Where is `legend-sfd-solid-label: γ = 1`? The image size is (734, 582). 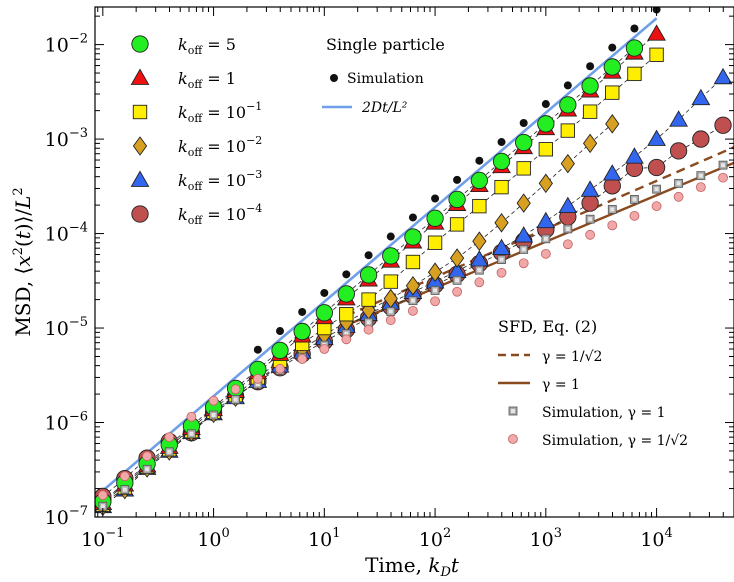 legend-sfd-solid-label: γ = 1 is located at coordinates (561, 385).